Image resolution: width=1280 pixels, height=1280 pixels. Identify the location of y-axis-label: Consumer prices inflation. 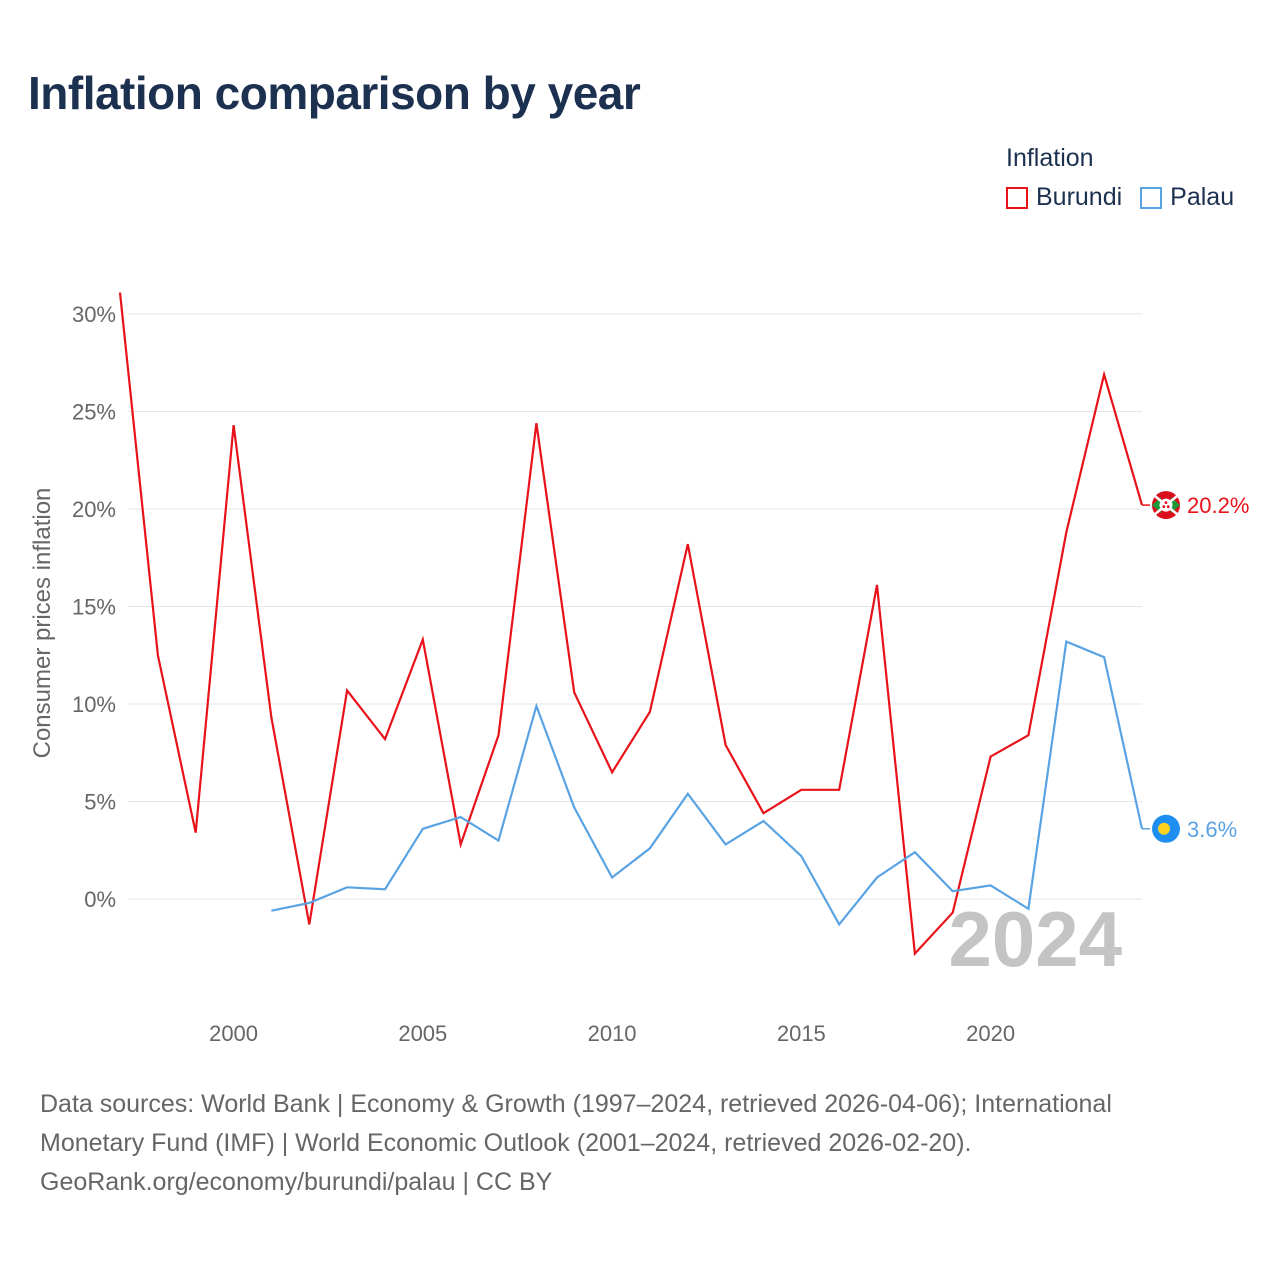
(42, 623).